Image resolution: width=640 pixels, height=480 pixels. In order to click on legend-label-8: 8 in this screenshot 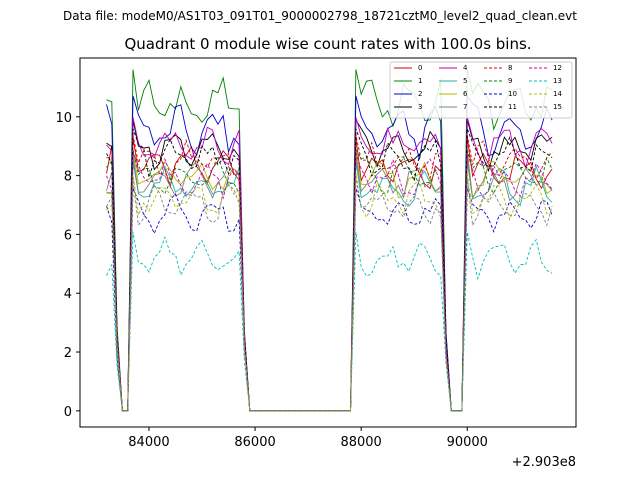, I will do `click(510, 68)`.